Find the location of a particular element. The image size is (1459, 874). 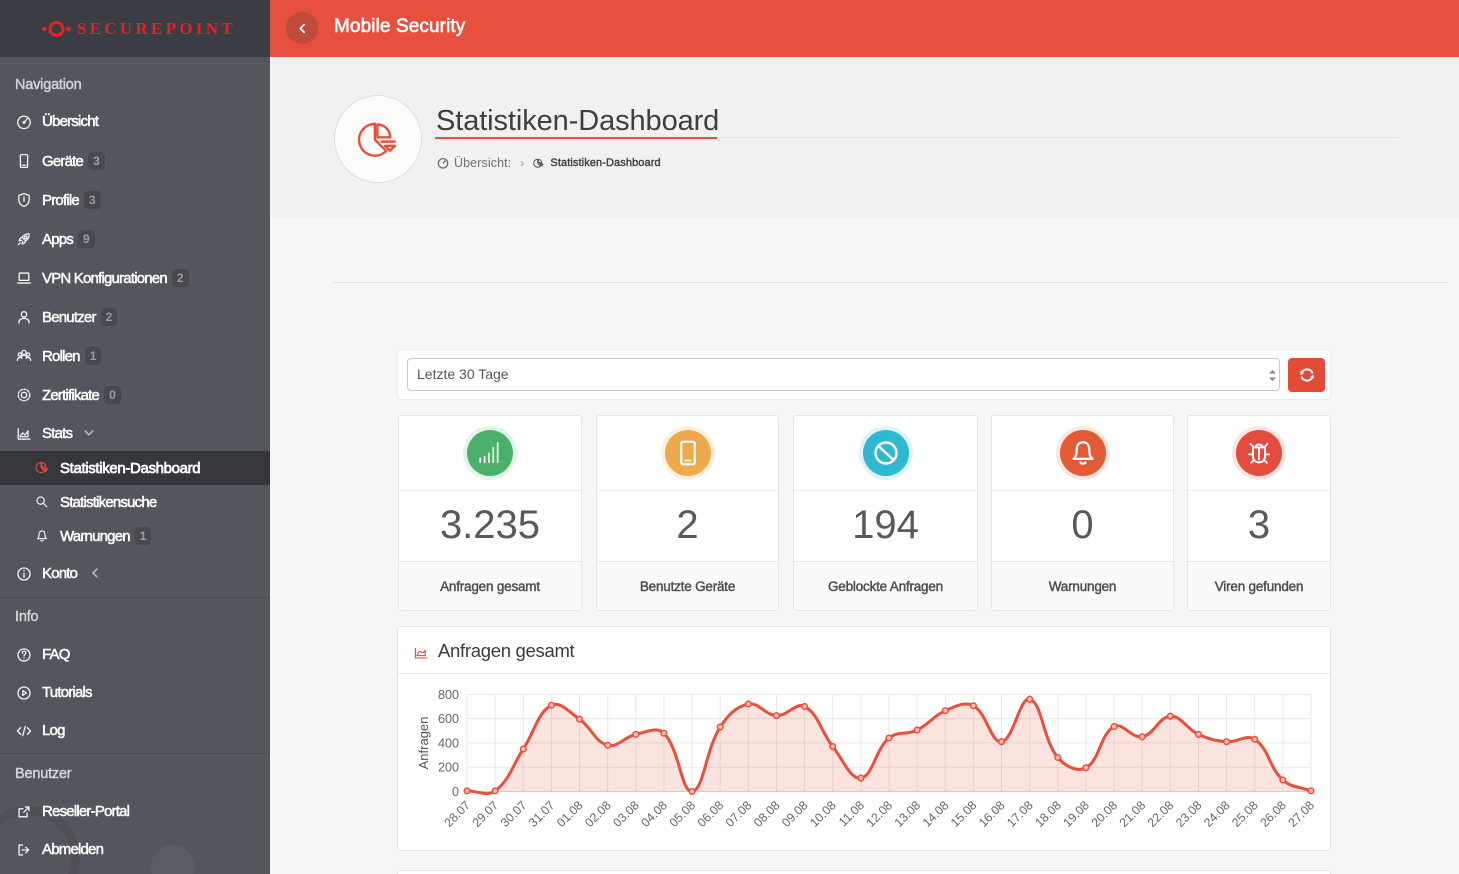

svg-text: 16.08 is located at coordinates (992, 814).